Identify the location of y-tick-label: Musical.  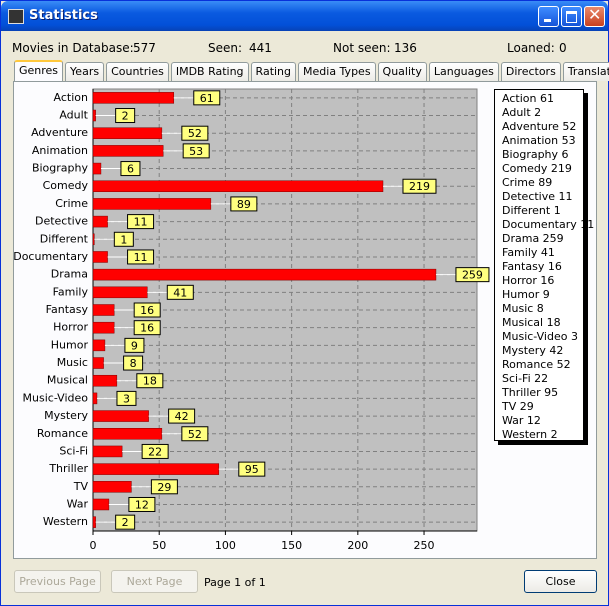
(67, 380).